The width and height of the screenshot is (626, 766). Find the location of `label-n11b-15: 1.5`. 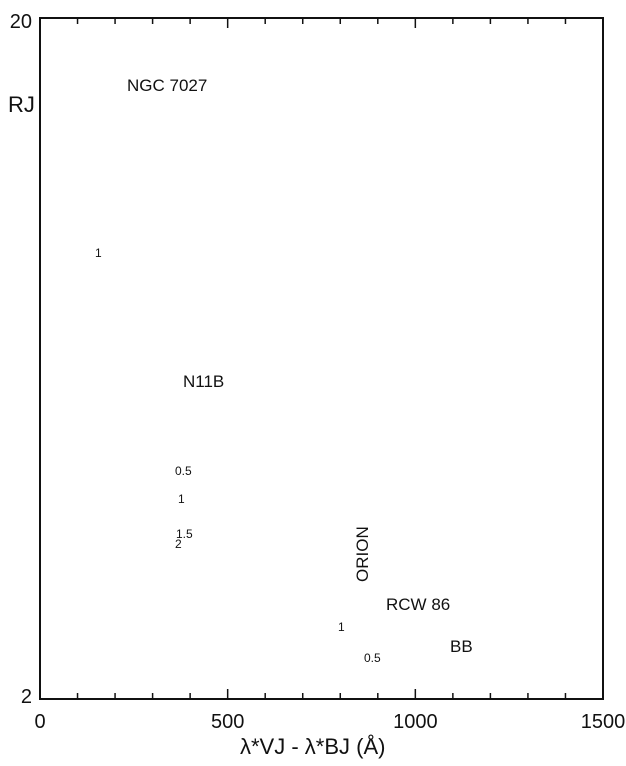

label-n11b-15: 1.5 is located at coordinates (184, 534).